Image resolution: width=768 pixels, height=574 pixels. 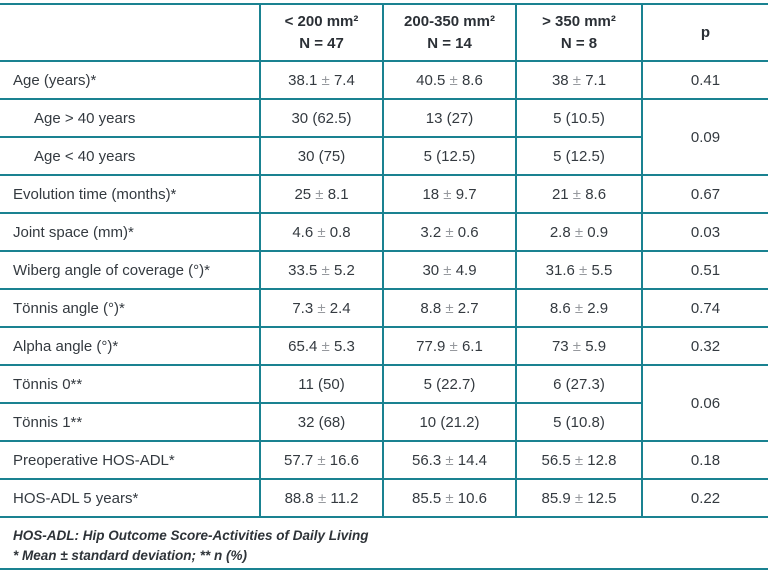 What do you see at coordinates (579, 346) in the screenshot?
I see `value-cell: 73 ± 5.9` at bounding box center [579, 346].